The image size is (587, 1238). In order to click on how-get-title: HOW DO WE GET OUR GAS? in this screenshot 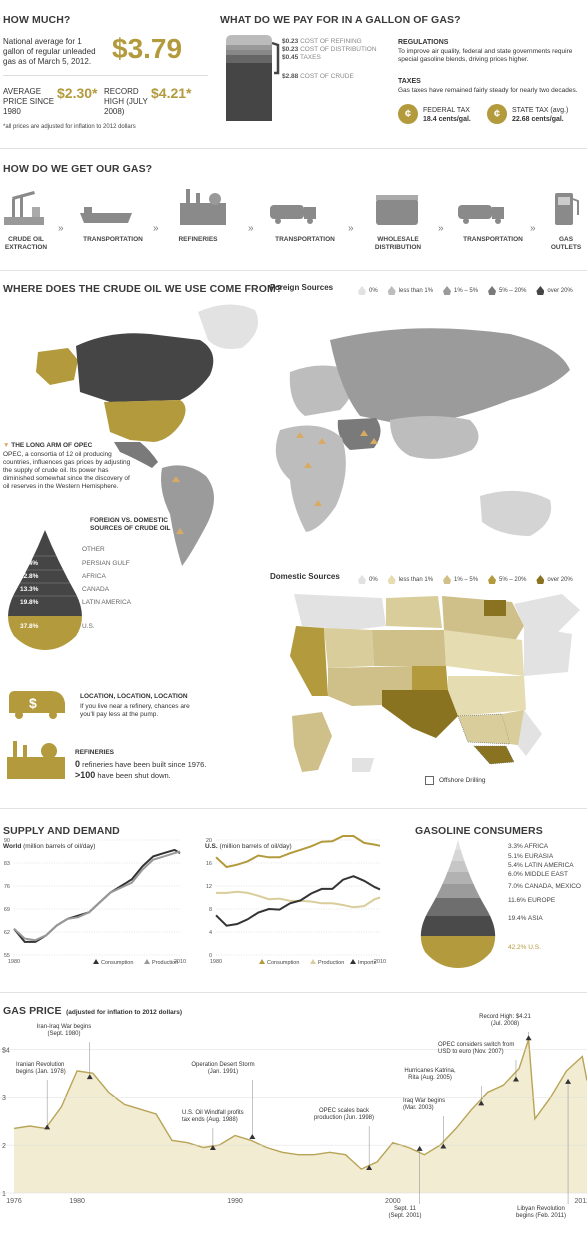, I will do `click(78, 169)`.